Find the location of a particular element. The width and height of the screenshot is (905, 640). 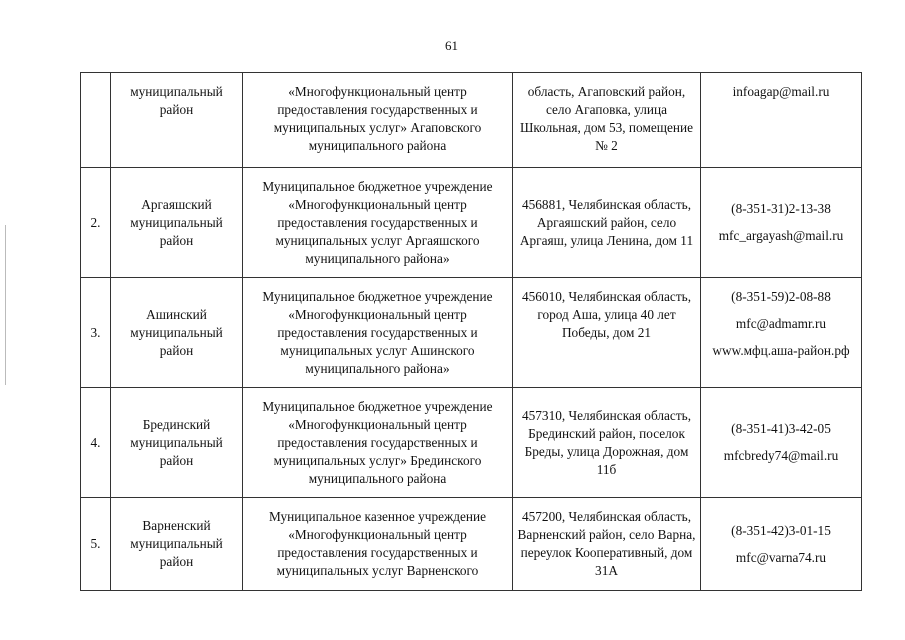

row-number: 3. is located at coordinates (95, 332).